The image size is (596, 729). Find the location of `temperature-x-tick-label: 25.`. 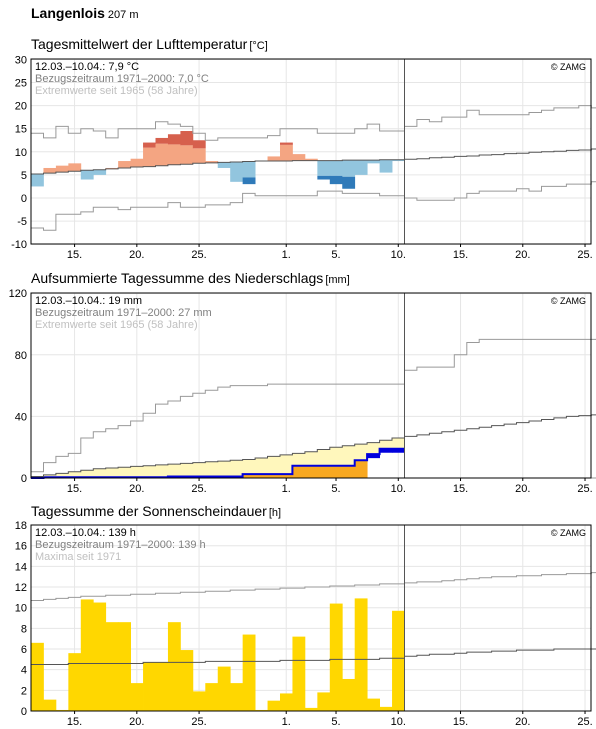

temperature-x-tick-label: 25. is located at coordinates (584, 255).